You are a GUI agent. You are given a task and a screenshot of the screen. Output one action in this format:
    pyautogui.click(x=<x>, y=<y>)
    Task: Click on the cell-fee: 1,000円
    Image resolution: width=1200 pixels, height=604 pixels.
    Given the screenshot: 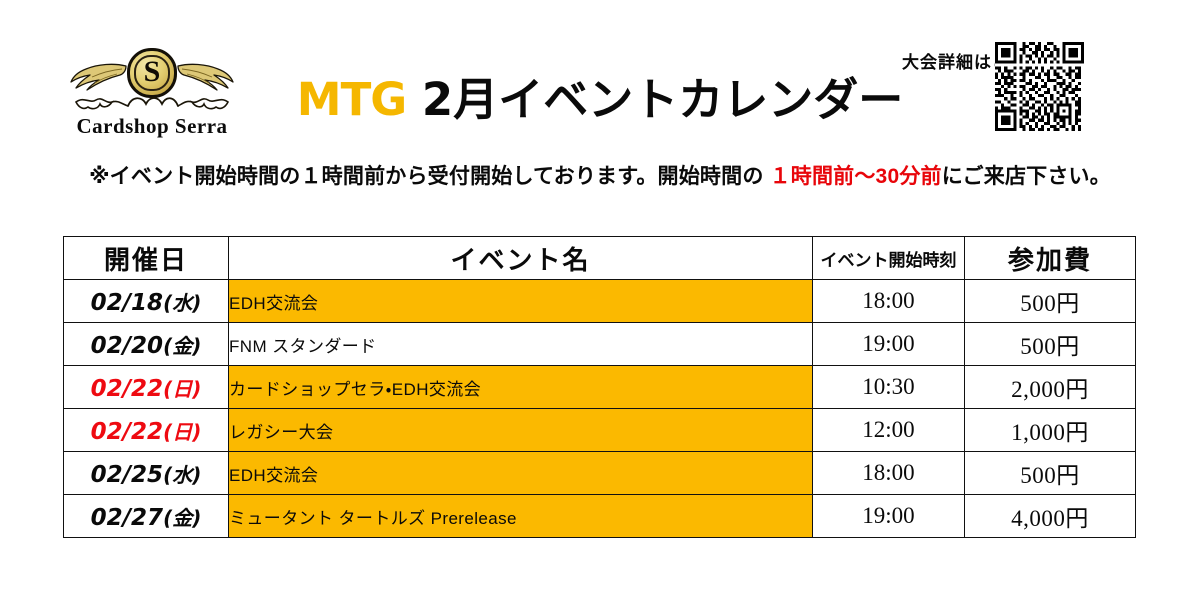 What is the action you would take?
    pyautogui.click(x=1050, y=430)
    